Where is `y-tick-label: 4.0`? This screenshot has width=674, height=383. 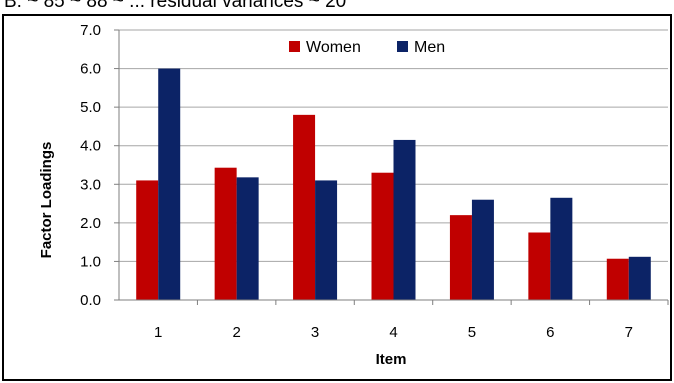
y-tick-label: 4.0 is located at coordinates (90, 146).